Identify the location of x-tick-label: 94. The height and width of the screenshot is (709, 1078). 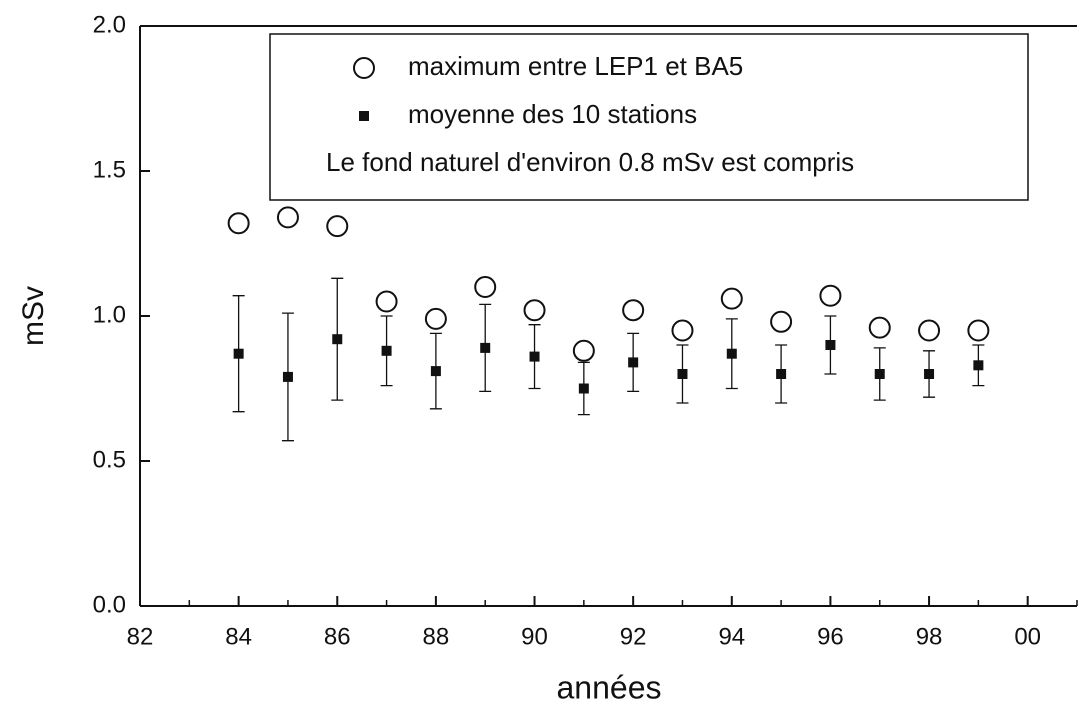
(731, 636).